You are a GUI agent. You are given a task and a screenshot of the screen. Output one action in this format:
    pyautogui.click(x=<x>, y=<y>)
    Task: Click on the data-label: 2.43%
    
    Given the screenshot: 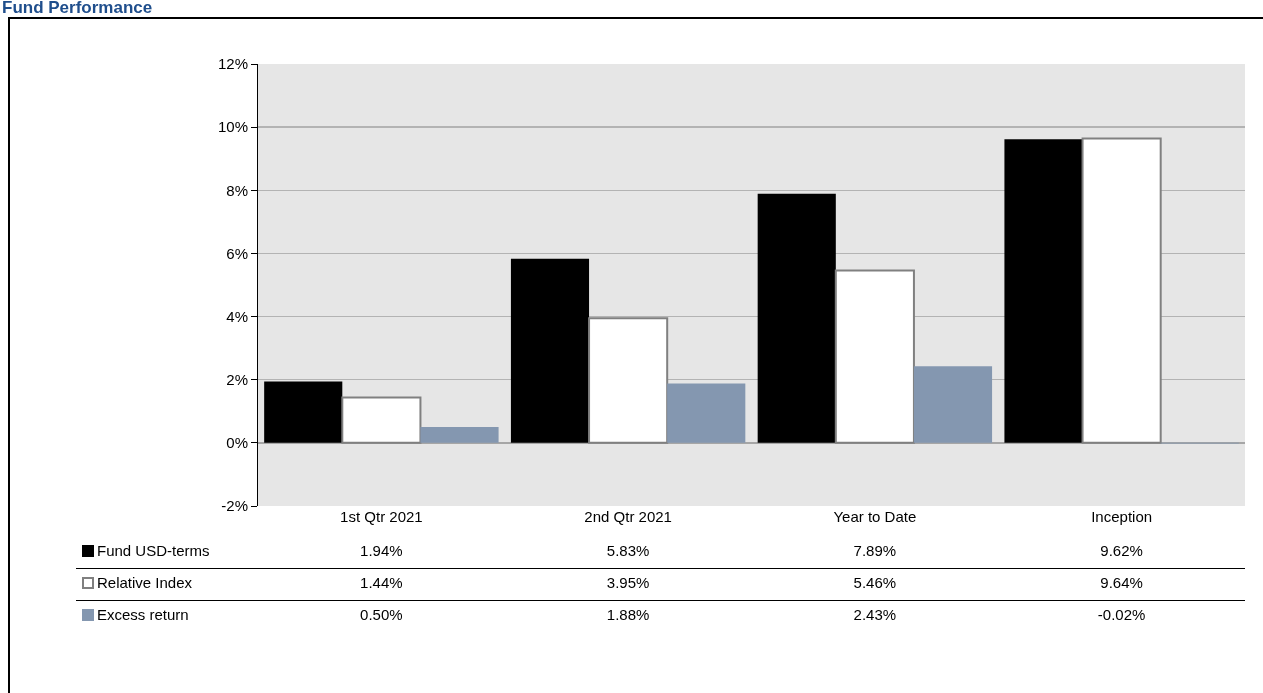 What is the action you would take?
    pyautogui.click(x=875, y=614)
    